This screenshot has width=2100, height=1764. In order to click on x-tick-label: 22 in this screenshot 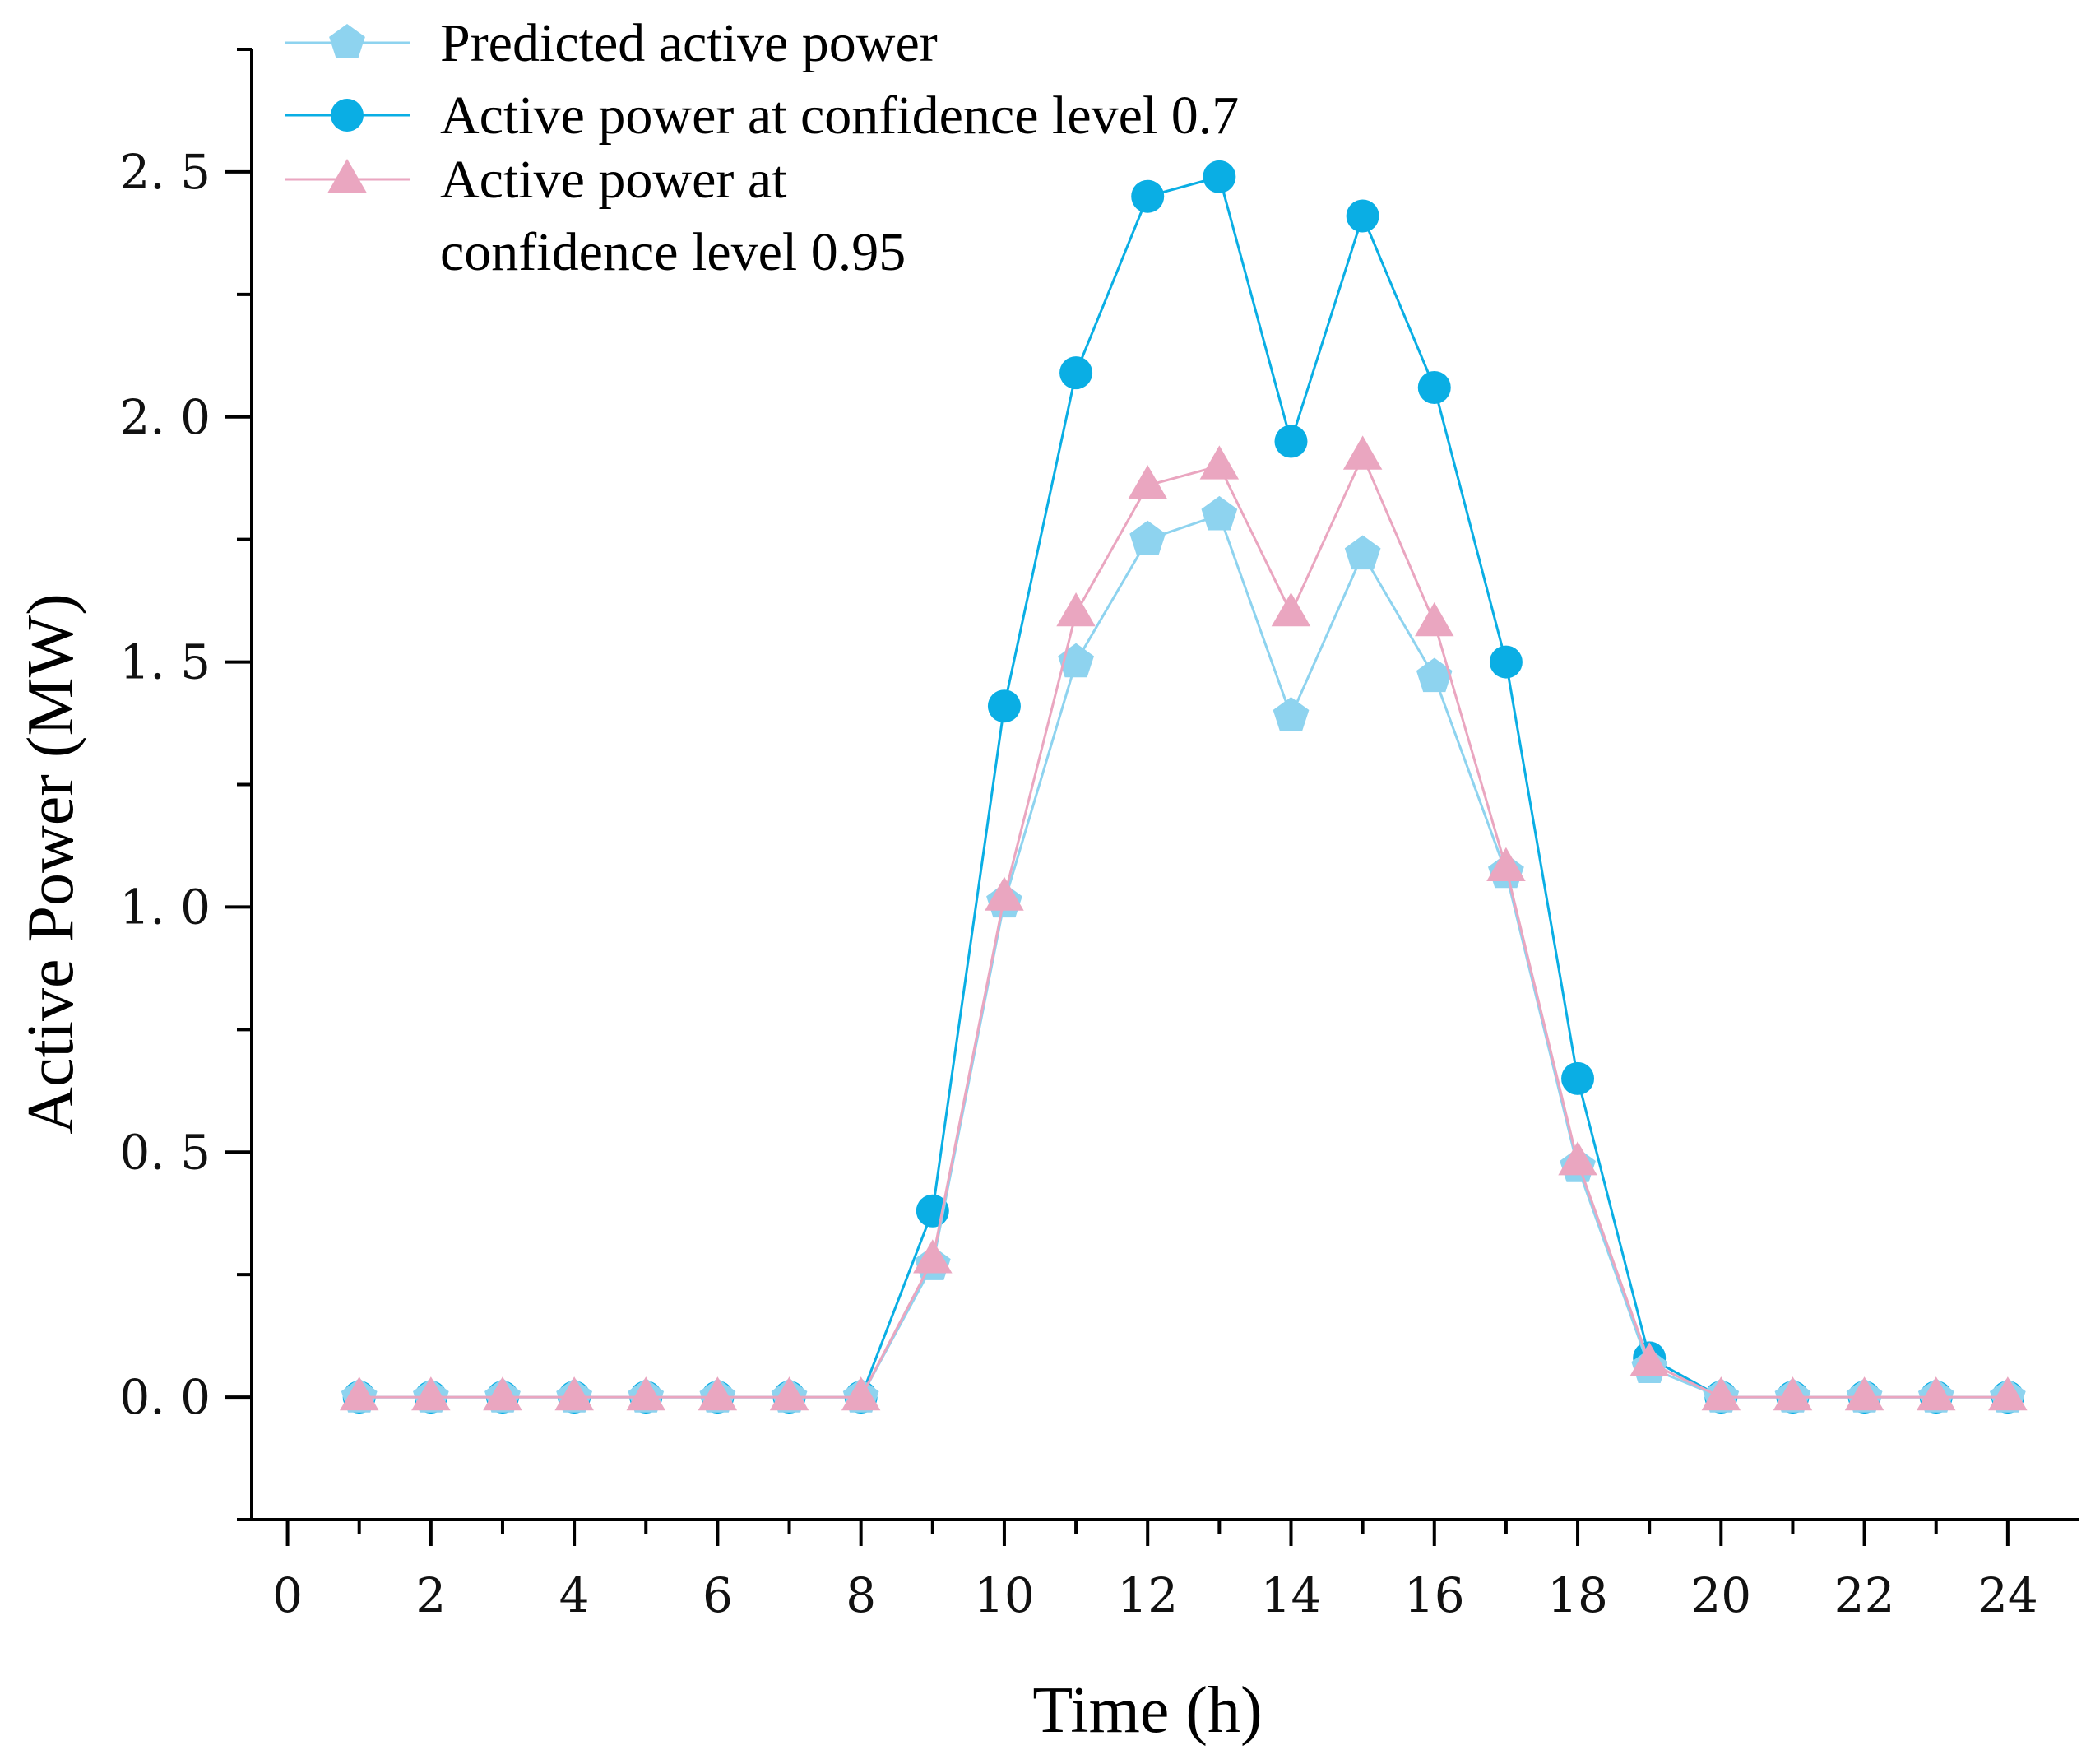, I will do `click(1865, 1595)`.